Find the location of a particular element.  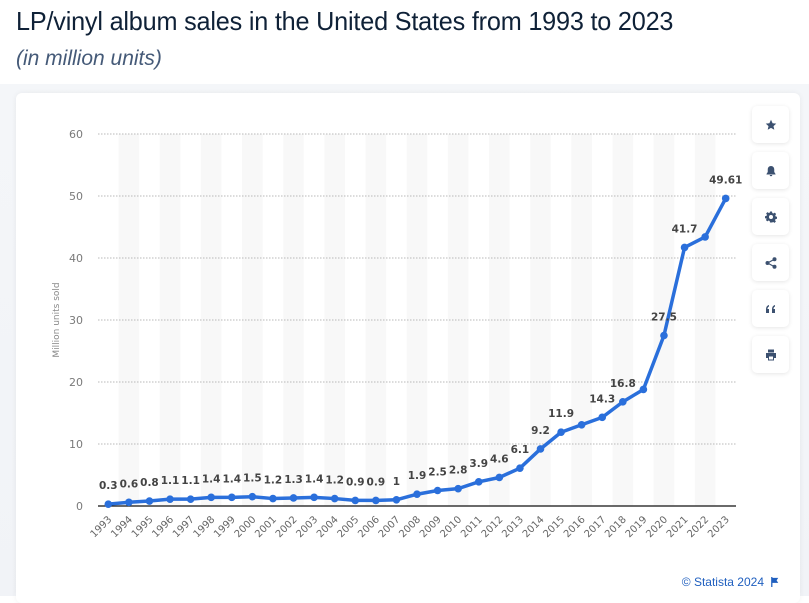

share-button is located at coordinates (770, 262).